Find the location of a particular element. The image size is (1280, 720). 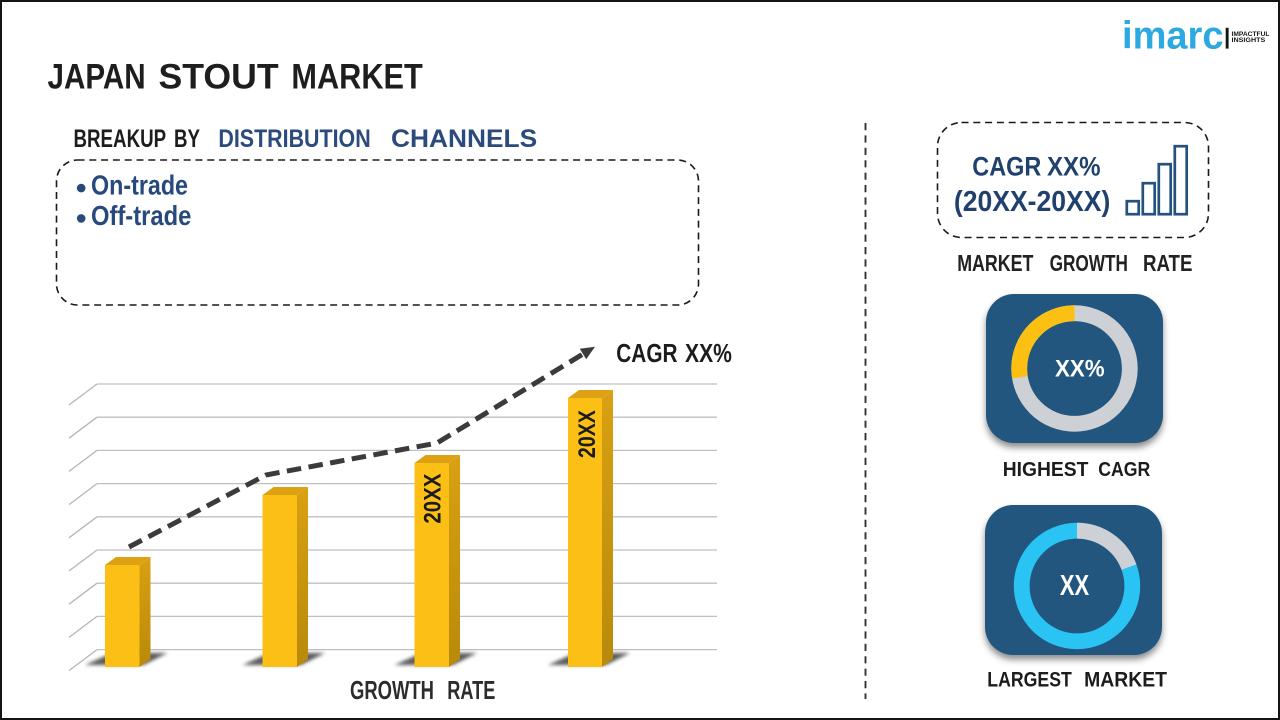

svg-text: LARGEST is located at coordinates (1029, 679).